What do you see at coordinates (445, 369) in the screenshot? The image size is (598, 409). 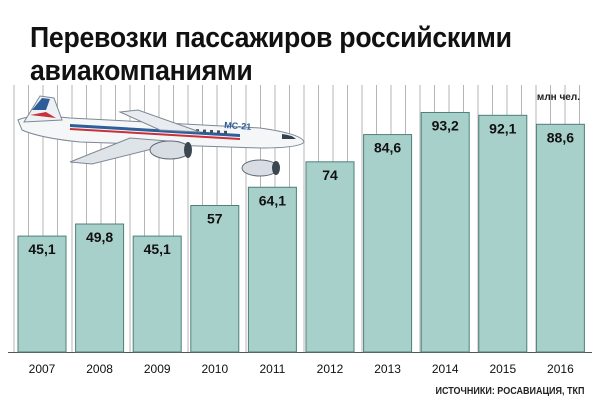 I see `x-tick-label: 2014` at bounding box center [445, 369].